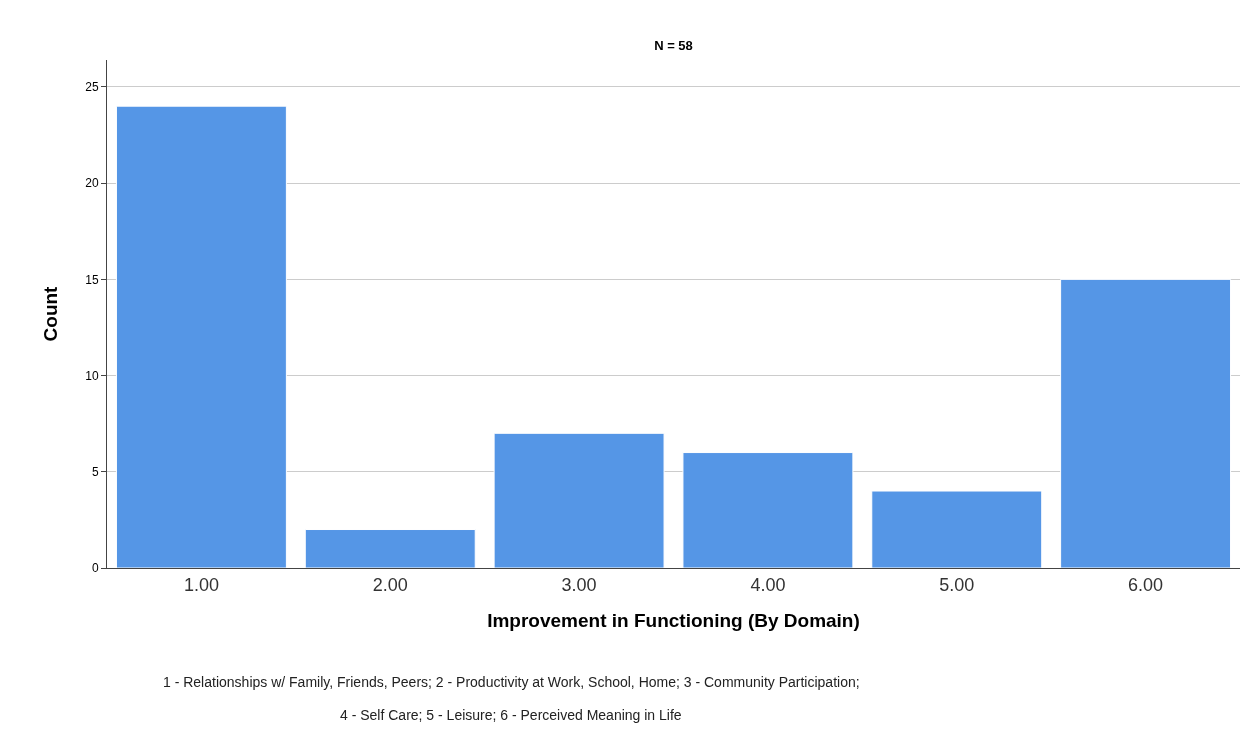 The image size is (1257, 745). Describe the element at coordinates (95, 471) in the screenshot. I see `y-tick-label: 5` at that location.